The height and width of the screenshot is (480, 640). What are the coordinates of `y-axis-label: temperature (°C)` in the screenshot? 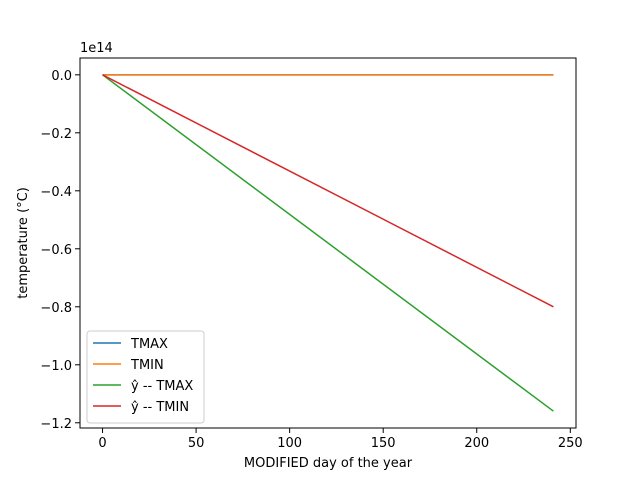 It's located at (23, 243).